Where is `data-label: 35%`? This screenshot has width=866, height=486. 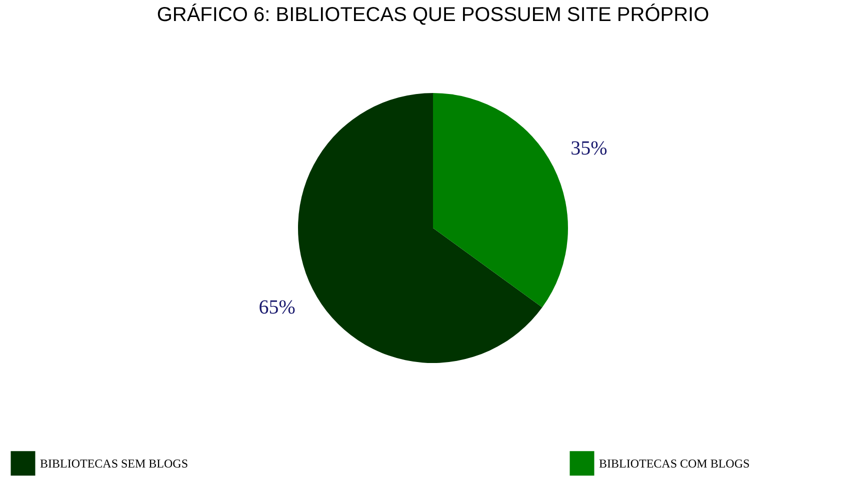
data-label: 35% is located at coordinates (589, 149).